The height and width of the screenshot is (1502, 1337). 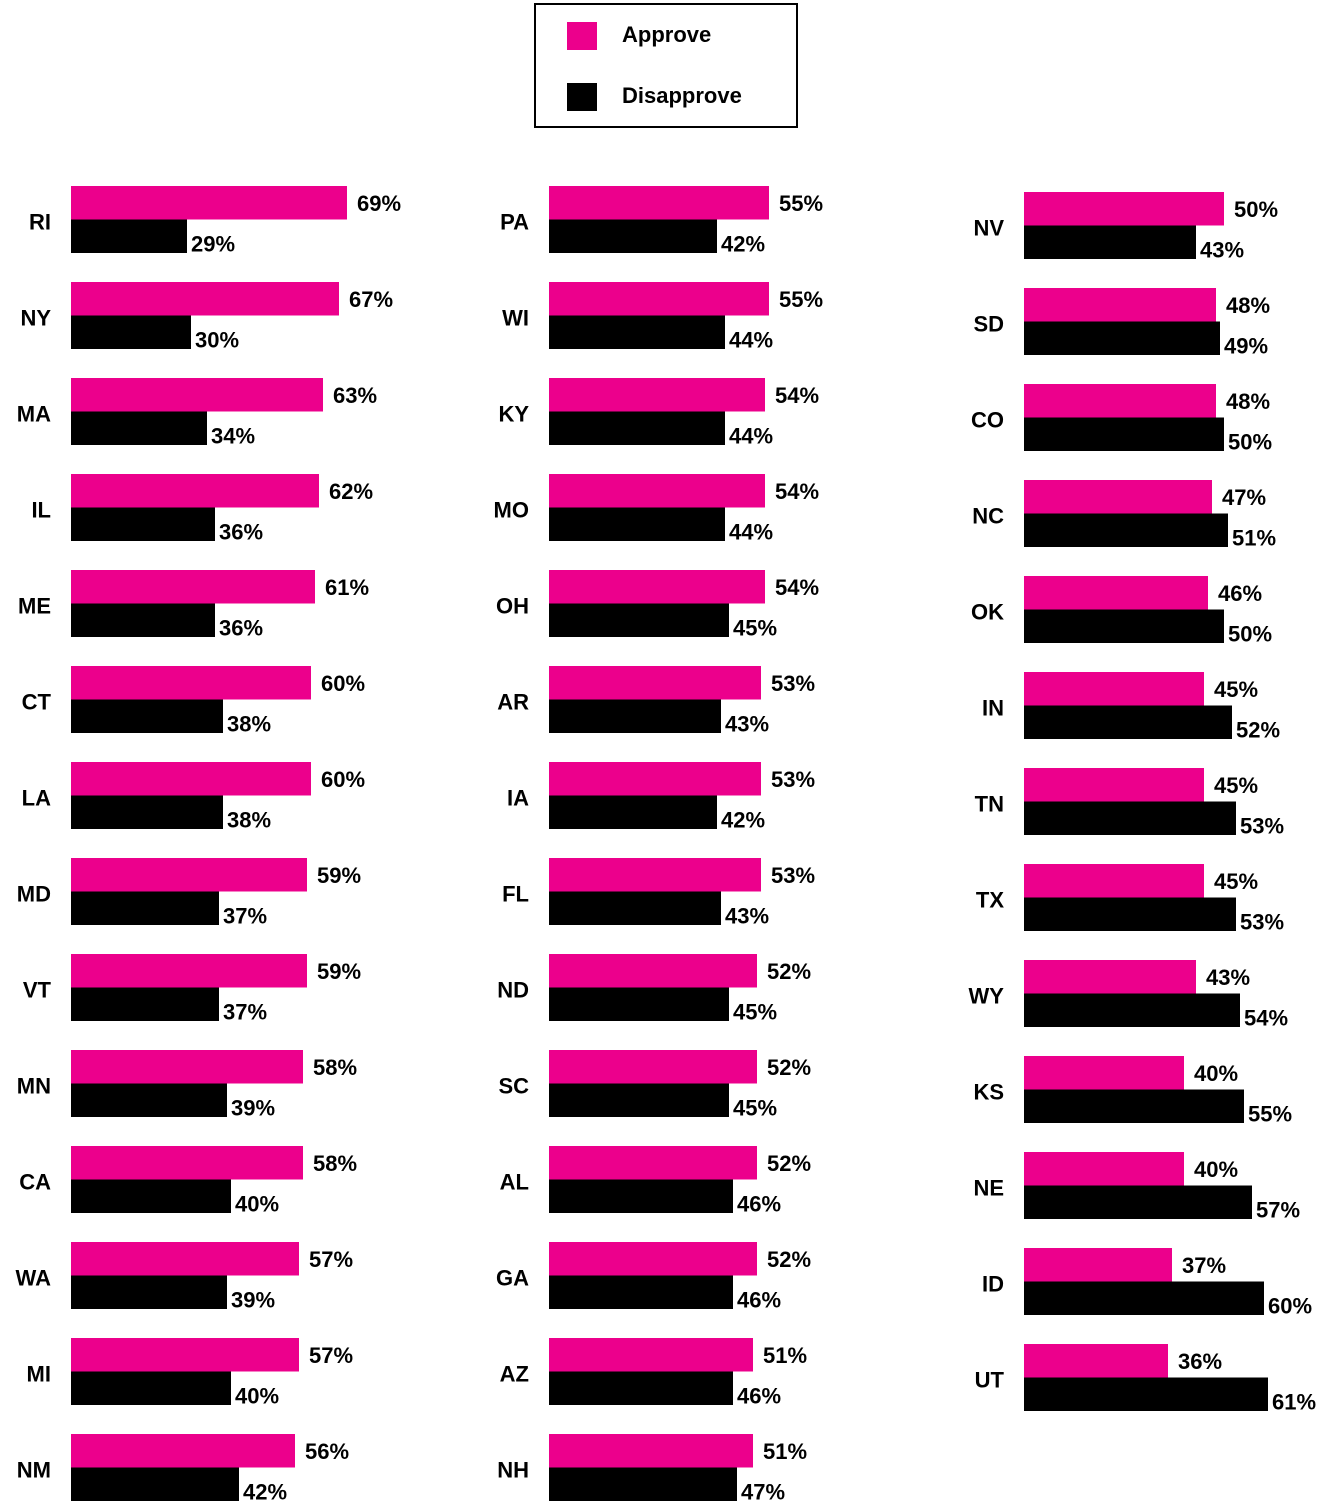 I want to click on legend-label: Disapprove, so click(x=682, y=95).